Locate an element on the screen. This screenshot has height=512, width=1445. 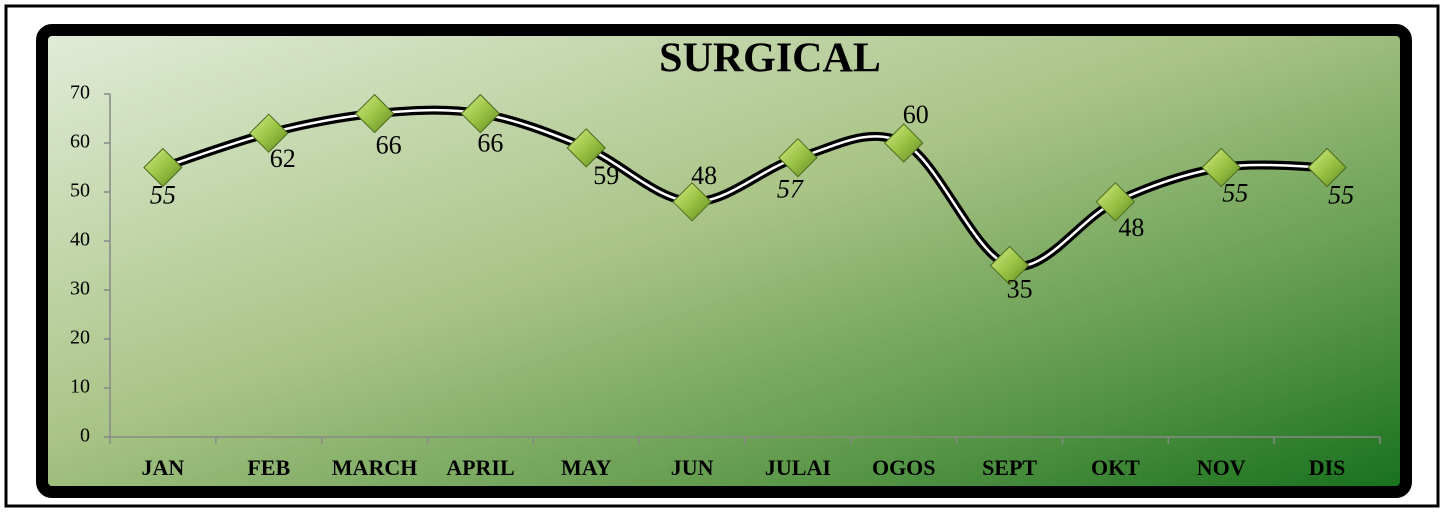
data-label: 60 is located at coordinates (916, 114).